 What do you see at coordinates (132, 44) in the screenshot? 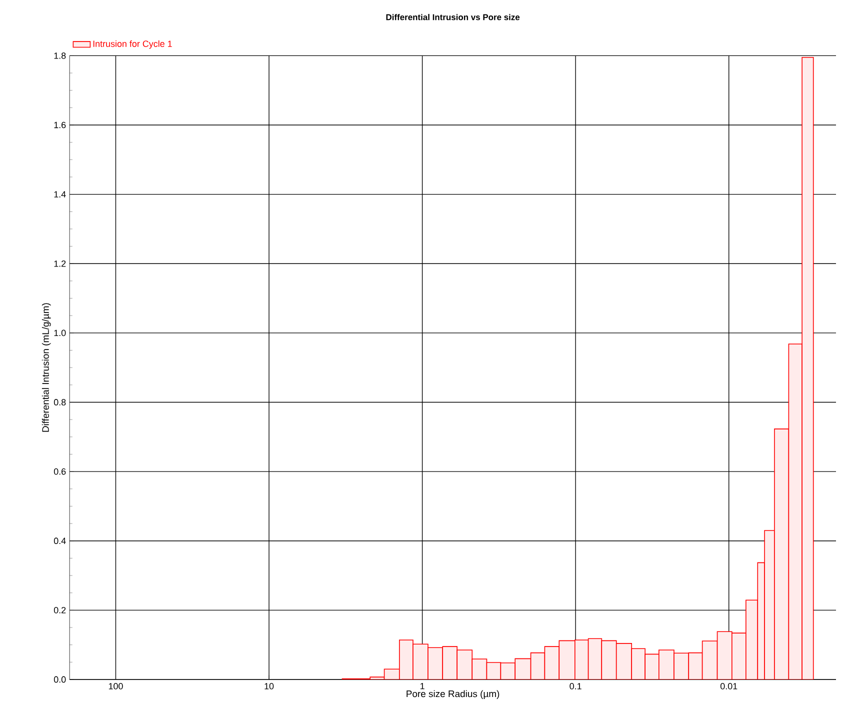
I see `legend-label: Intrusion for Cycle 1` at bounding box center [132, 44].